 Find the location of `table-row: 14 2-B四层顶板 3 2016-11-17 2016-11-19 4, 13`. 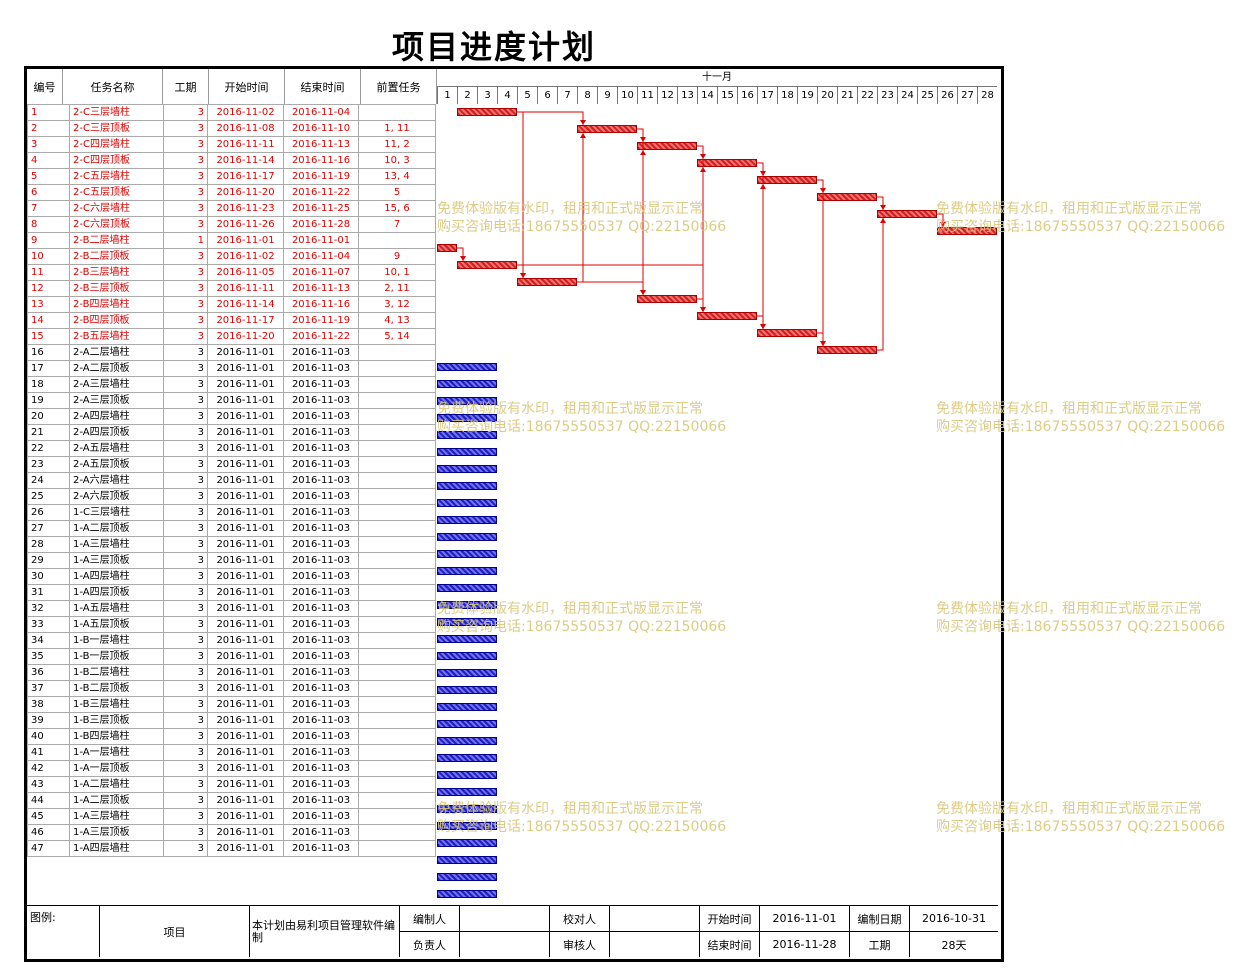

table-row: 14 2-B四层顶板 3 2016-11-17 2016-11-19 4, 13 is located at coordinates (231, 320).